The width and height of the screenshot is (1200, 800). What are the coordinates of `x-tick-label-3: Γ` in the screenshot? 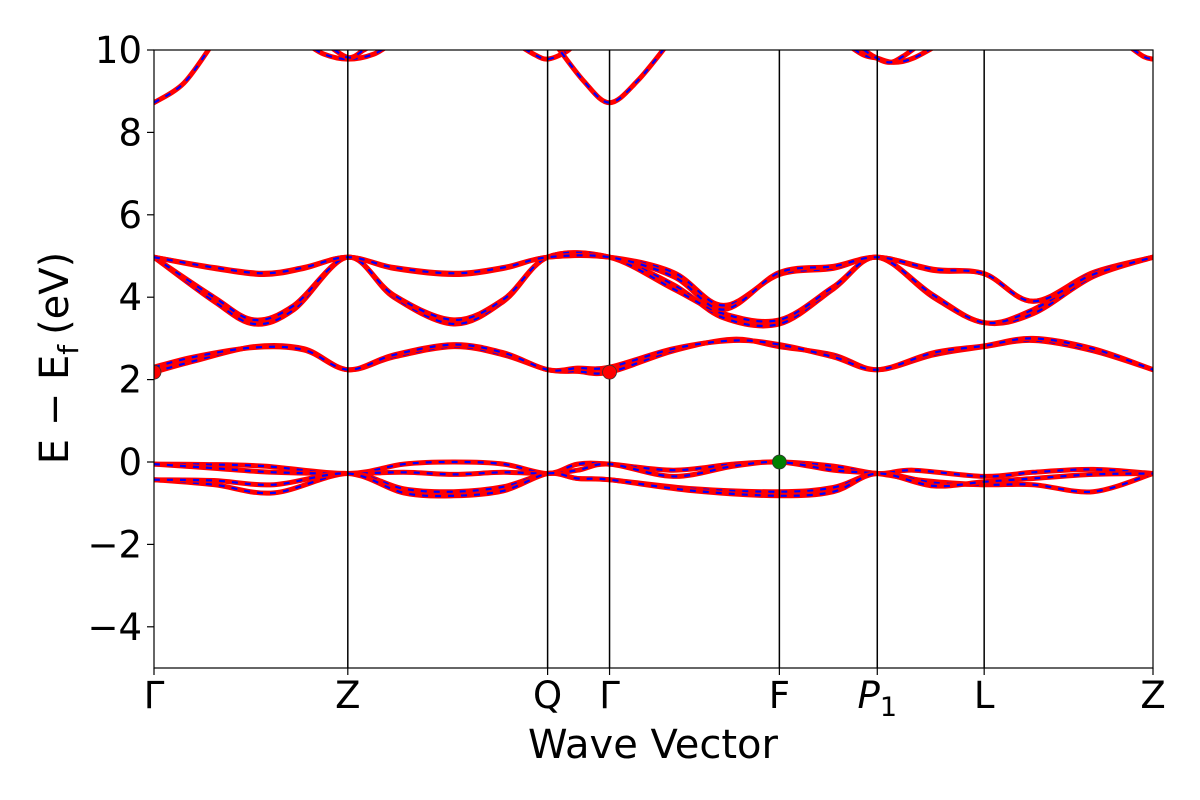 It's located at (609, 695).